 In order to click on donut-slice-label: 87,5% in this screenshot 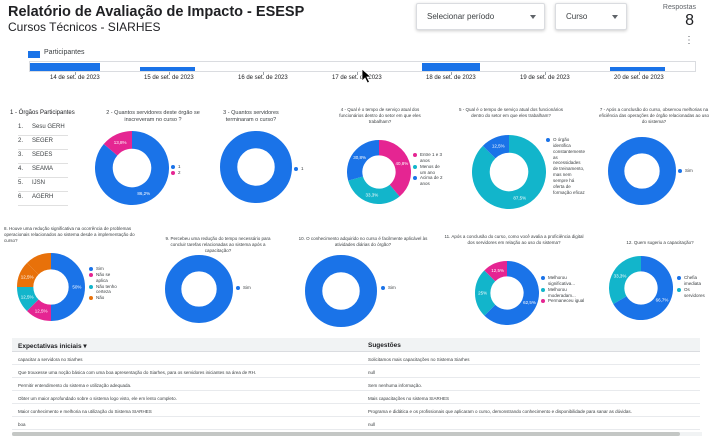, I will do `click(519, 197)`.